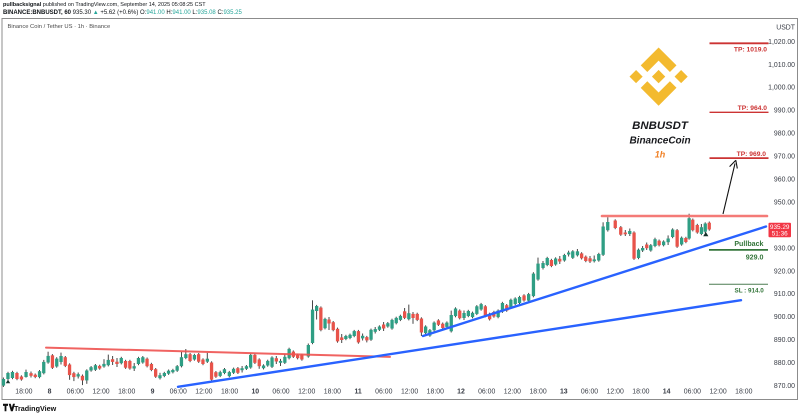 This screenshot has width=800, height=415. Describe the element at coordinates (781, 65) in the screenshot. I see `svg-text: 1,010.00` at that location.